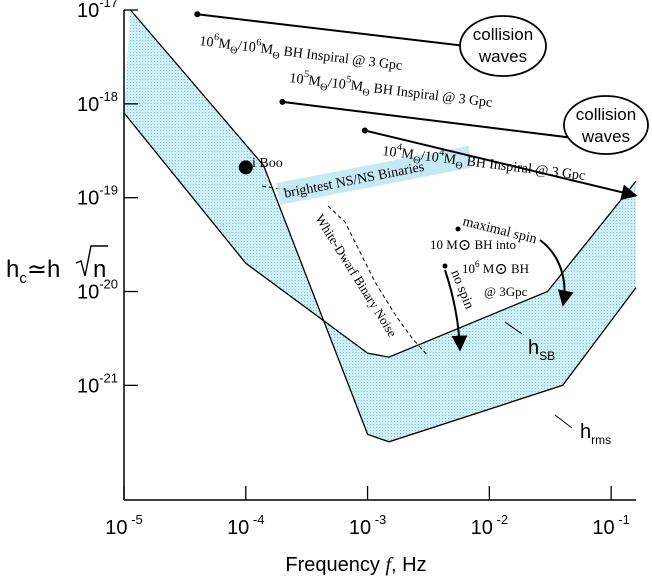 The image size is (652, 580). What do you see at coordinates (506, 291) in the screenshot?
I see `svg-text: @ 3Gpc` at bounding box center [506, 291].